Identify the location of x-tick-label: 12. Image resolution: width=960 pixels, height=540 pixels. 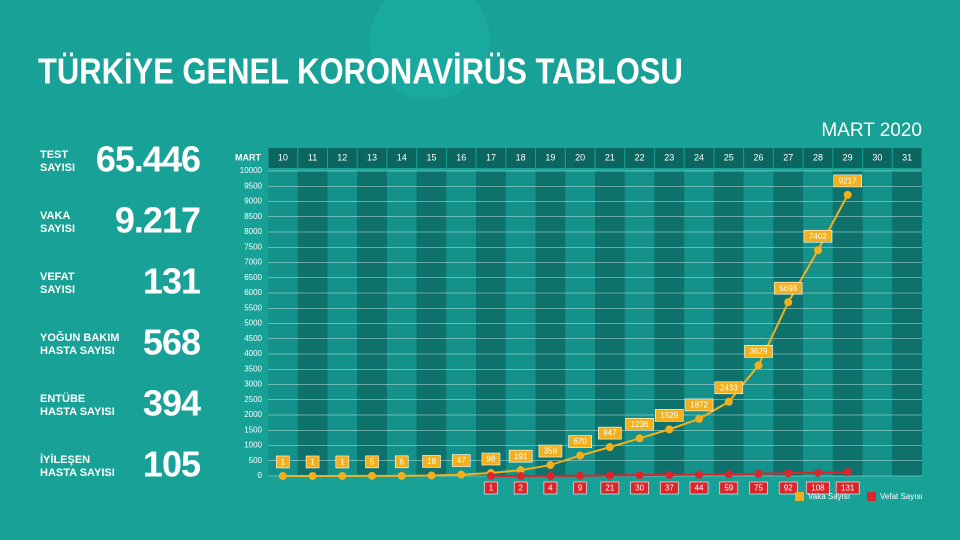
(342, 157).